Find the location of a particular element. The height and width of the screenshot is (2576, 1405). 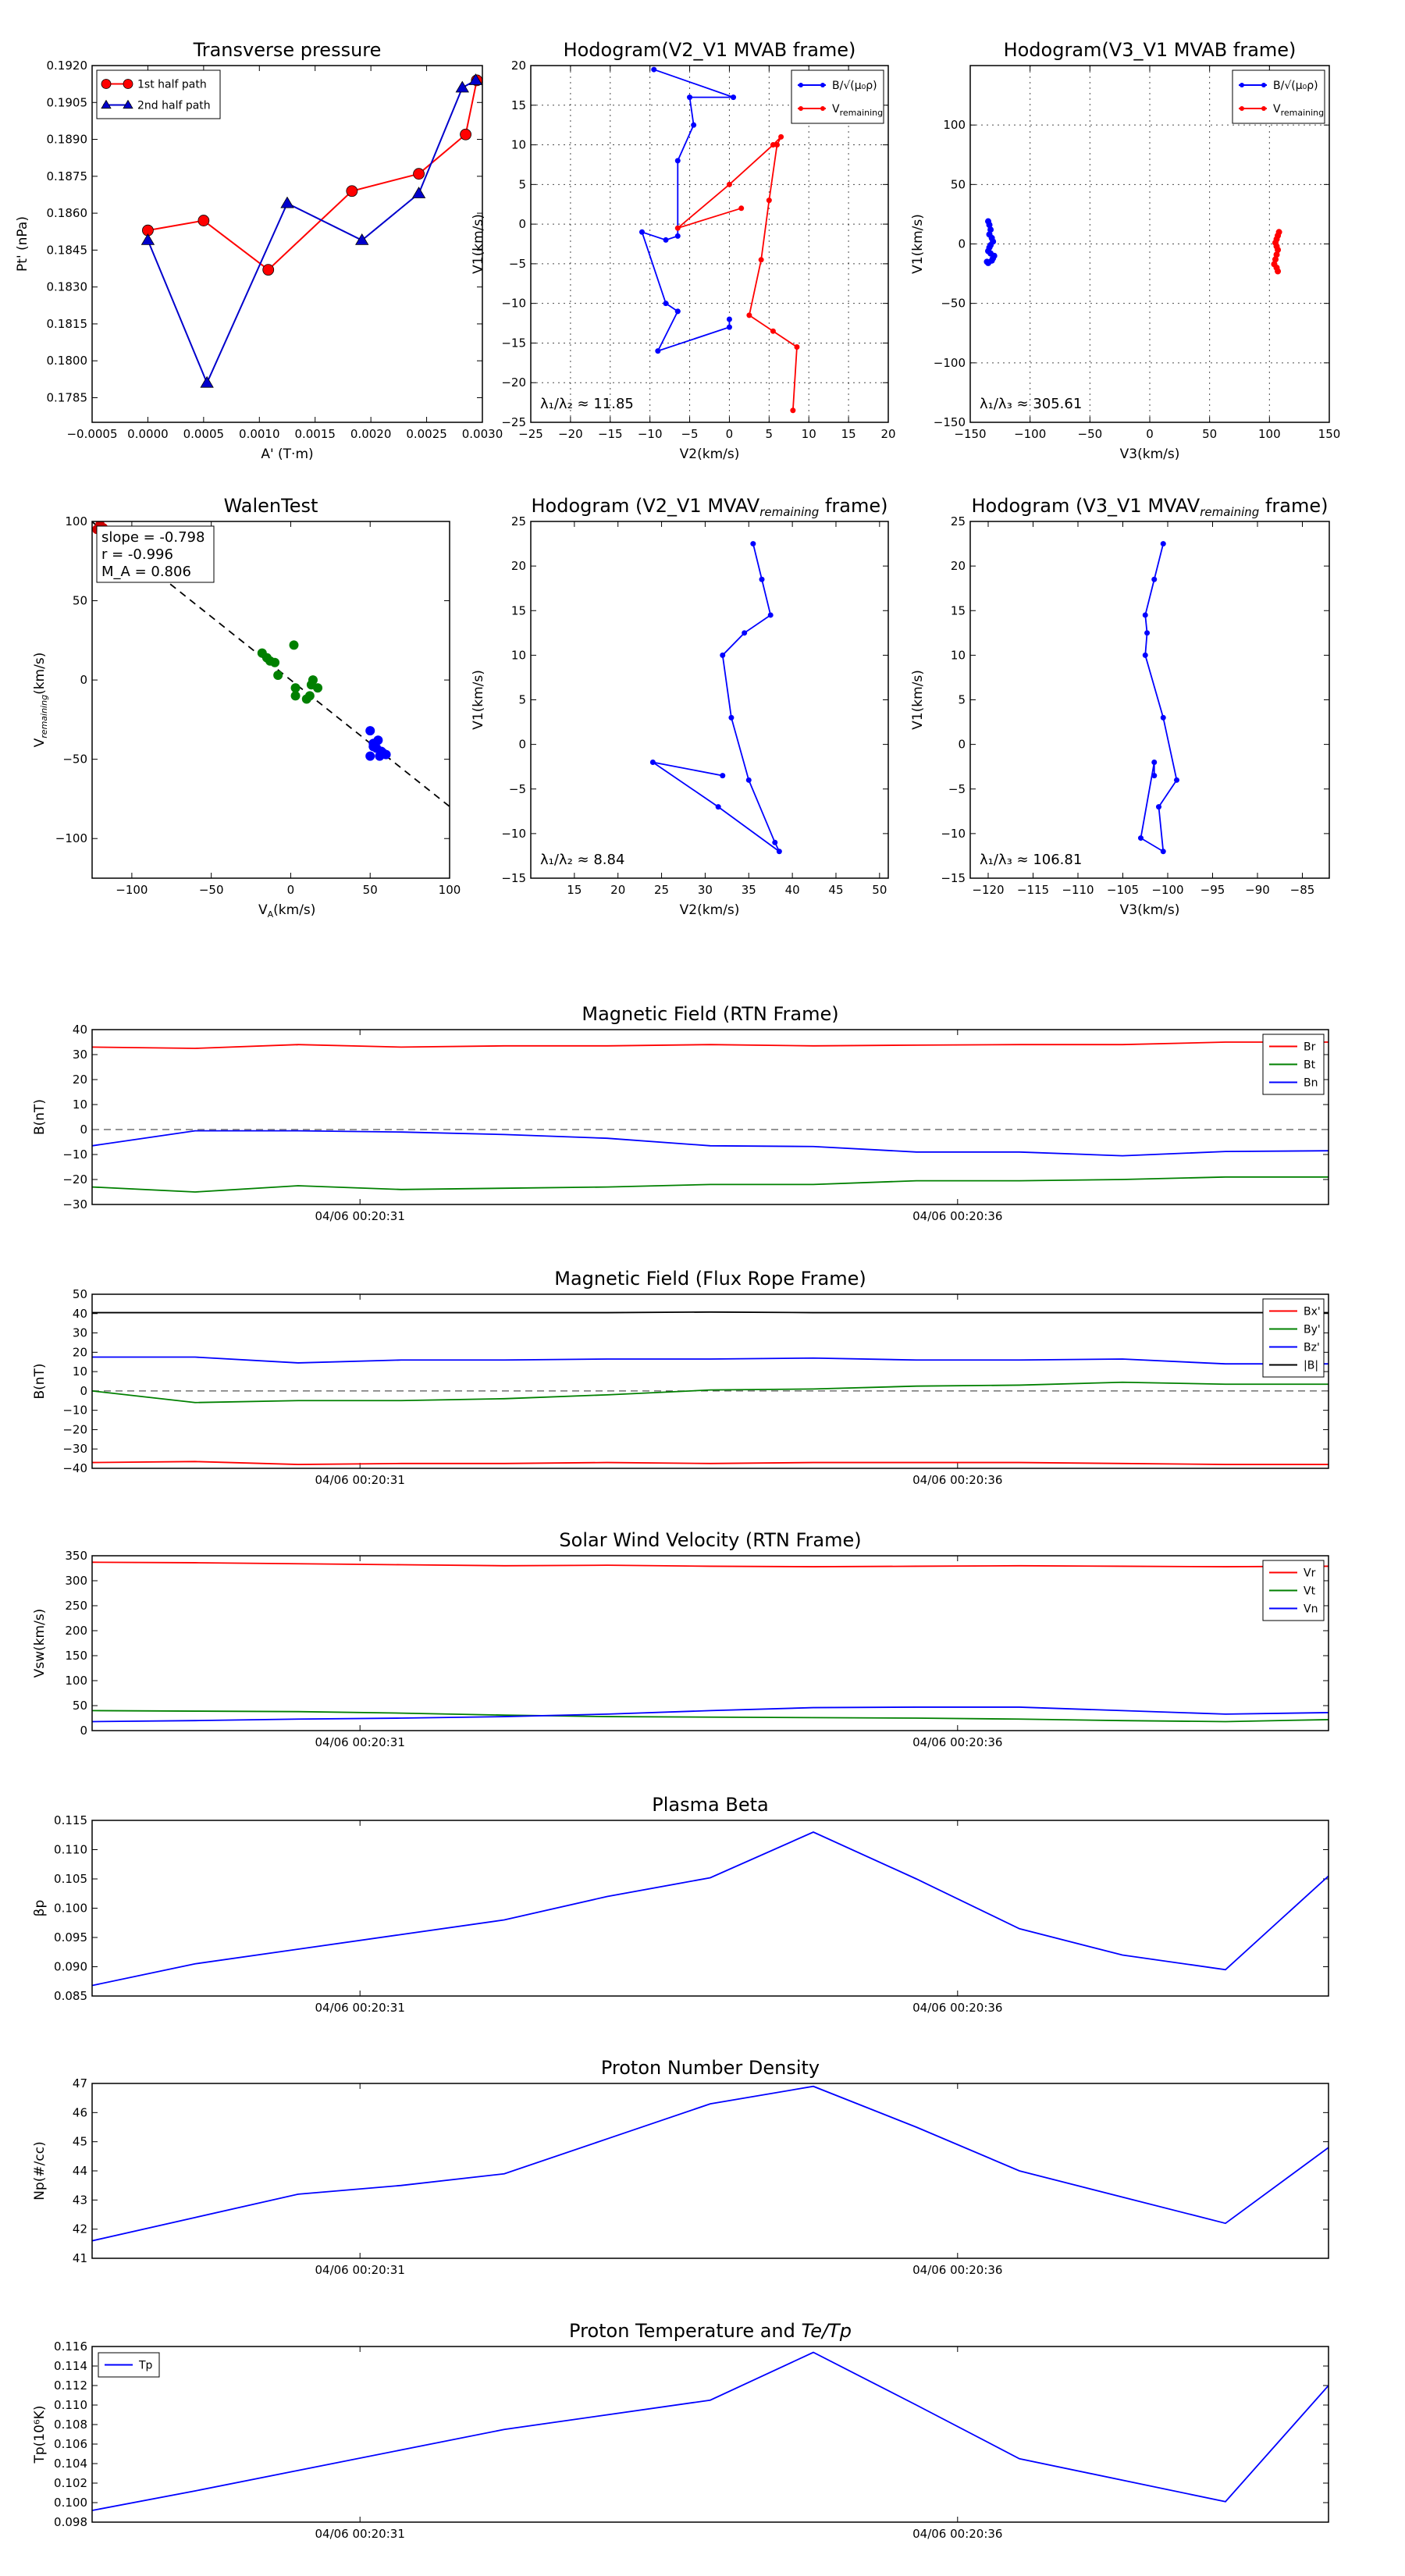

y-axis-label: Vremaining(km/s) is located at coordinates (40, 700).